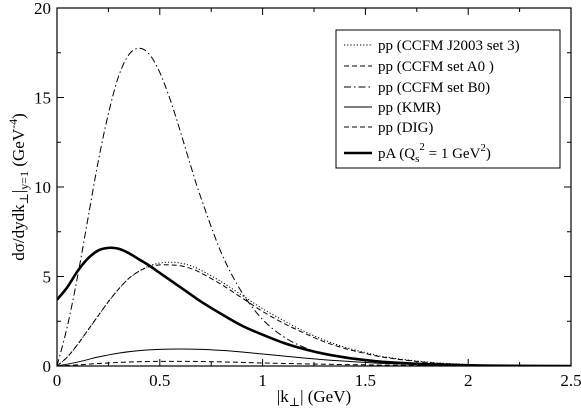 Image resolution: width=581 pixels, height=409 pixels. I want to click on y-label-sub2: y=1, so click(24, 180).